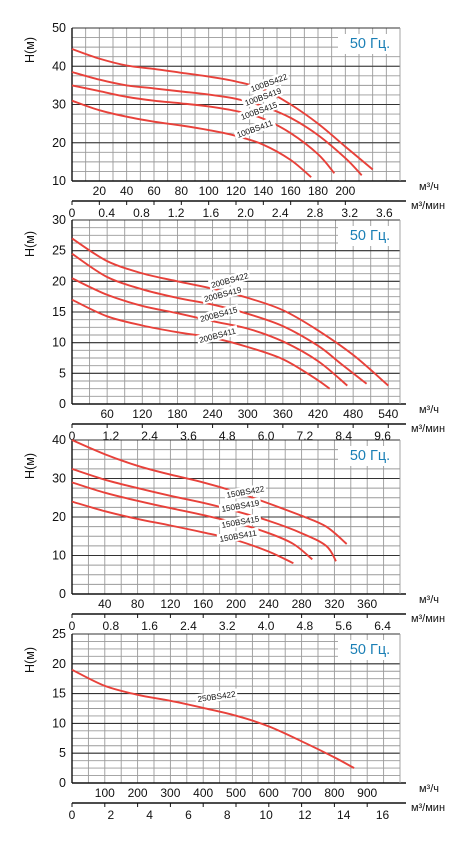  I want to click on x2-tick-label: 2.0, so click(245, 213).